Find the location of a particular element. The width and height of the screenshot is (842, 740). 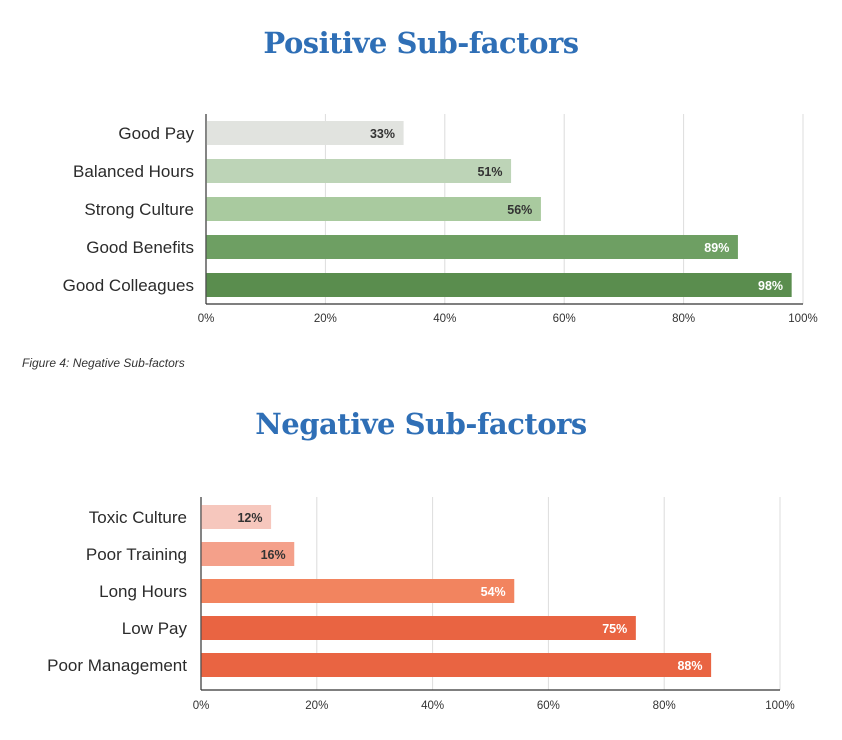

positive-data-label: 98% is located at coordinates (770, 286).